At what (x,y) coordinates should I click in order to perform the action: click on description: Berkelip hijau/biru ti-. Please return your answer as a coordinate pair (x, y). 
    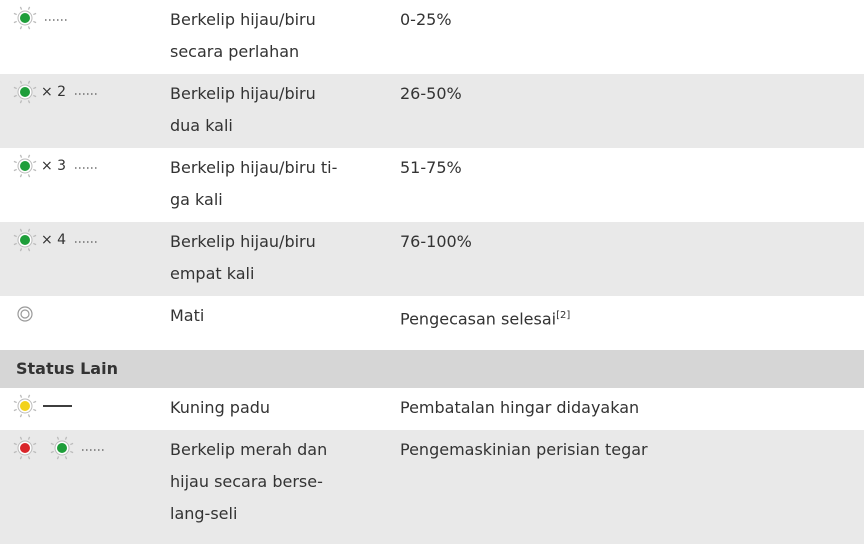
    Looking at the image, I should click on (254, 167).